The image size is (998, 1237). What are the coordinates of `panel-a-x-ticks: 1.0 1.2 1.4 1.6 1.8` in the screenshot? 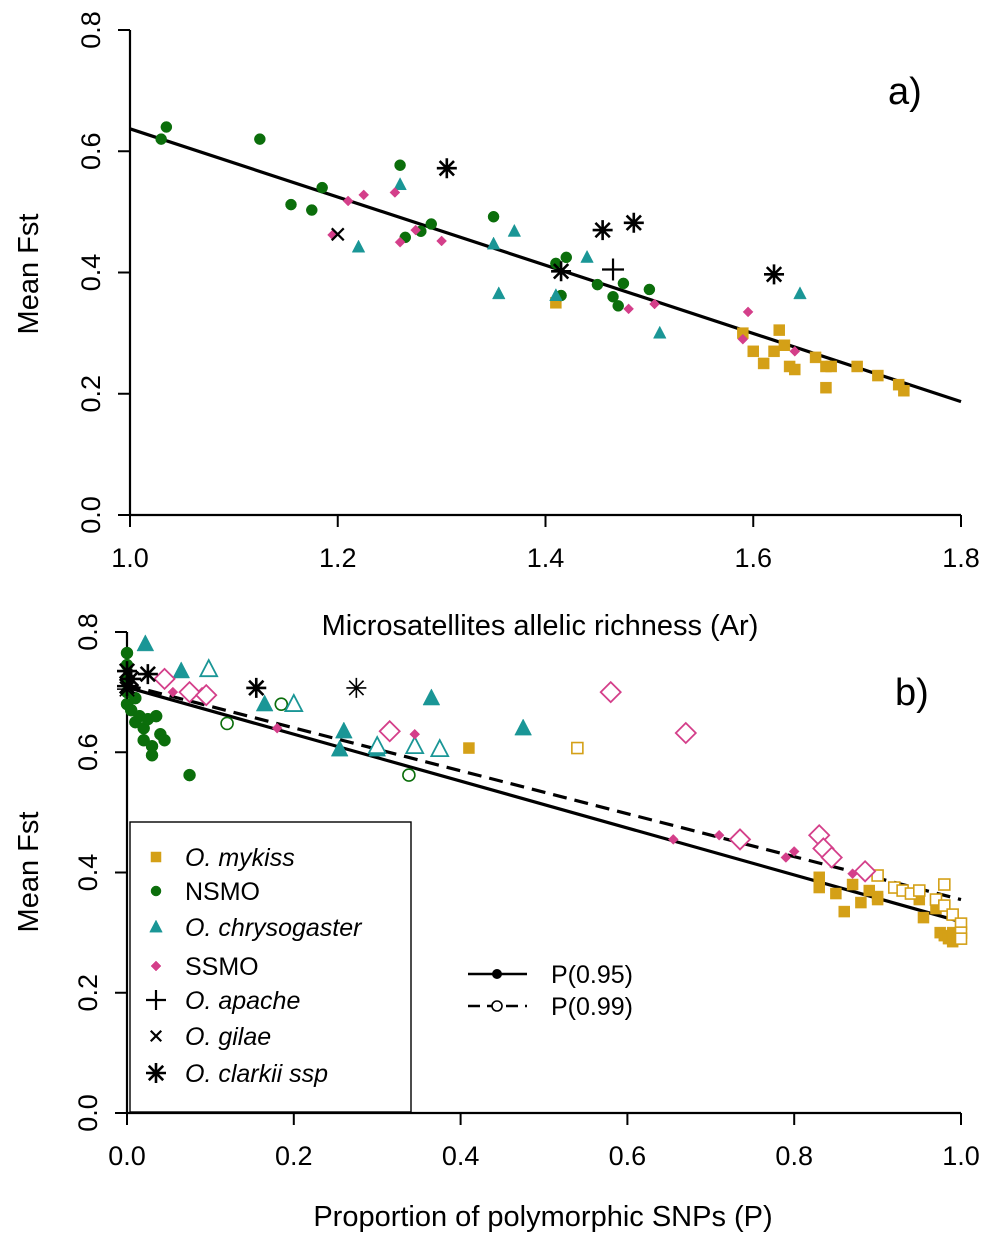 It's located at (545, 544).